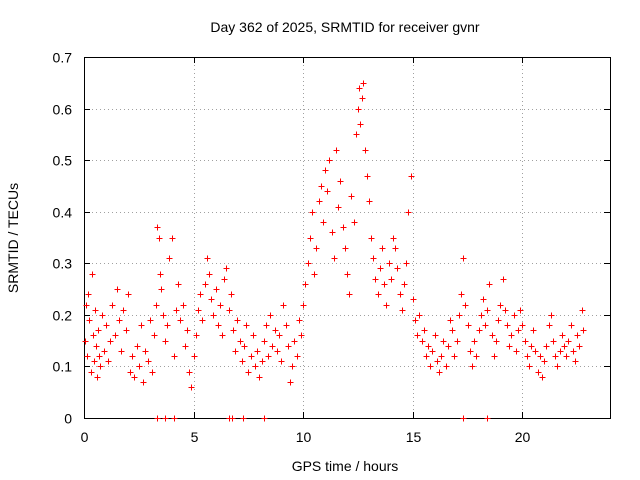 This screenshot has height=480, width=640. I want to click on x-tick-label: 20, so click(523, 437).